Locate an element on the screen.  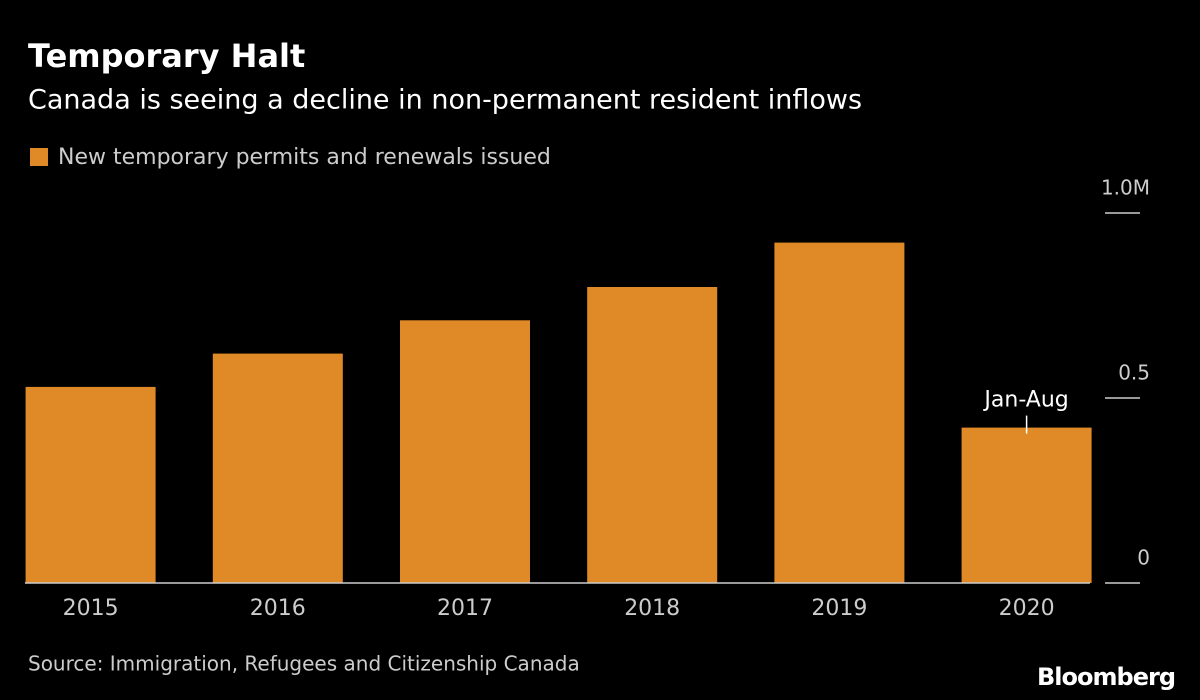
x-tick-label: 2015 is located at coordinates (91, 608).